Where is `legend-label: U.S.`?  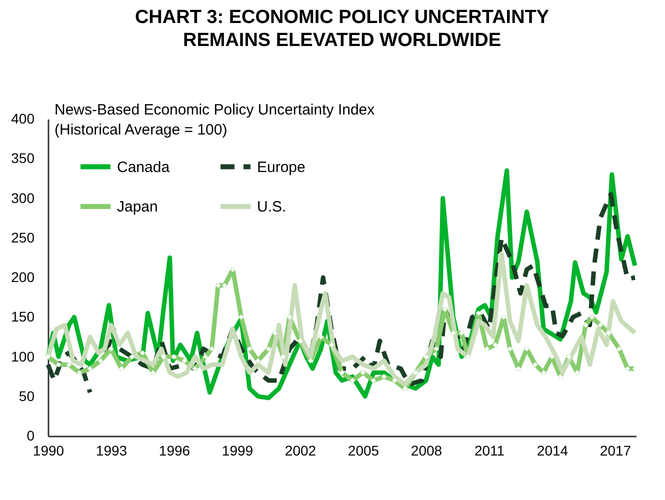 legend-label: U.S. is located at coordinates (271, 207).